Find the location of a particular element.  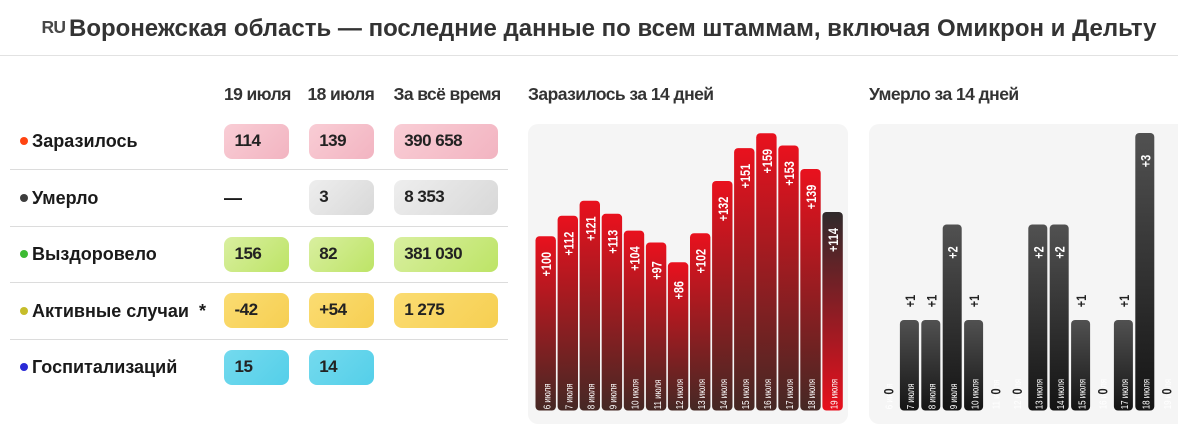

svg-text: +97 is located at coordinates (657, 270).